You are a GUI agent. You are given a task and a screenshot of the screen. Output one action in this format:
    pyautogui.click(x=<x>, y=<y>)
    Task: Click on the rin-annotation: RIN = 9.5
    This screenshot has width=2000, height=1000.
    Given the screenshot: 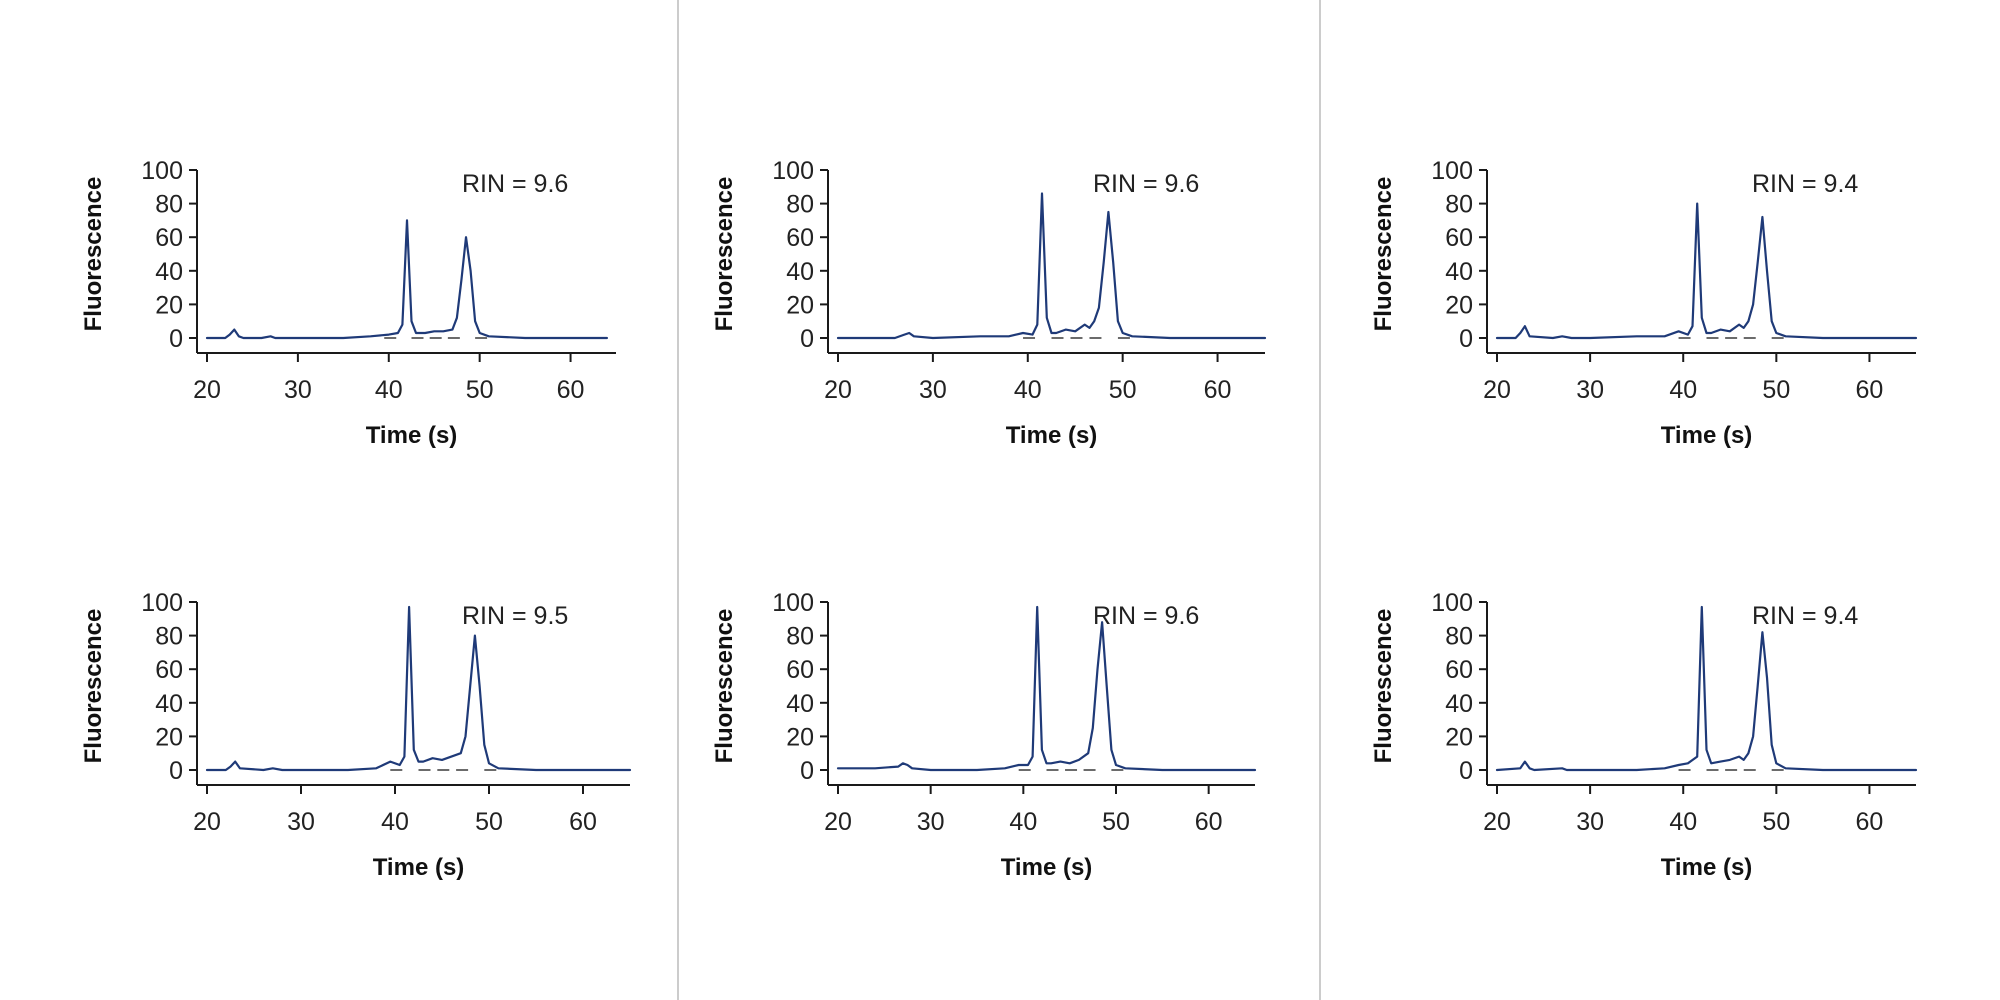 What is the action you would take?
    pyautogui.click(x=515, y=616)
    